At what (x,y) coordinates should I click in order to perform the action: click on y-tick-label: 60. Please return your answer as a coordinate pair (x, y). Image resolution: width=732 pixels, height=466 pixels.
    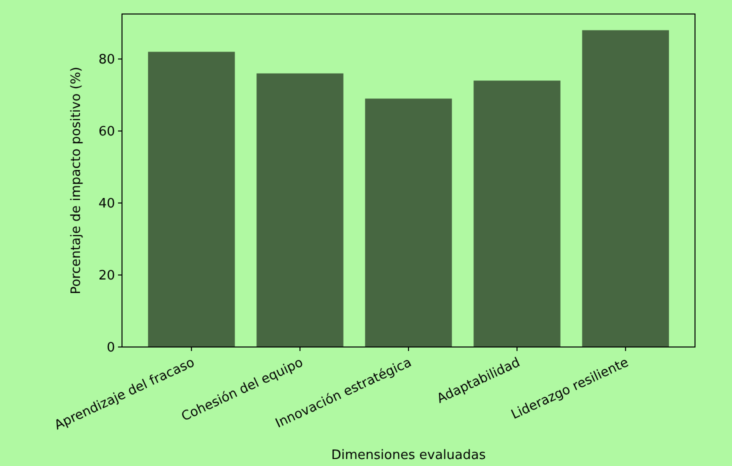
    Looking at the image, I should click on (106, 132).